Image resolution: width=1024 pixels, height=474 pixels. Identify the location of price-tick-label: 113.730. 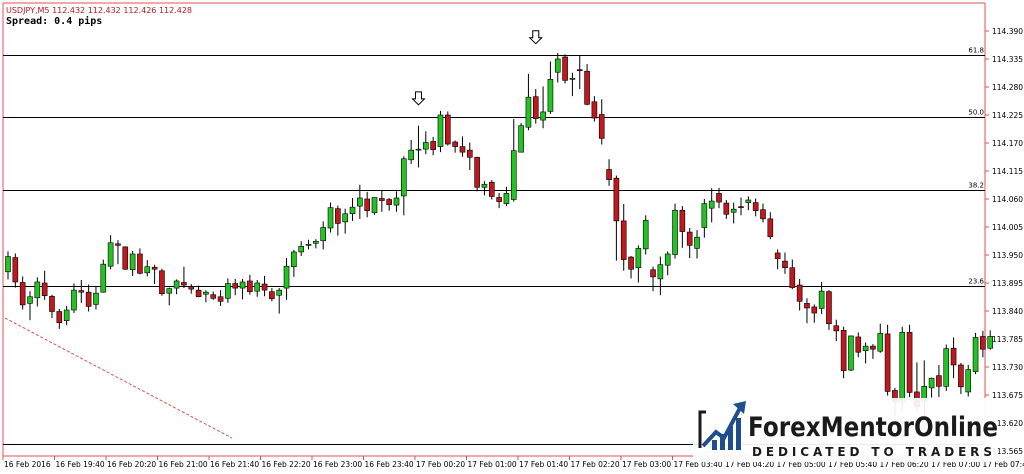
(1007, 367).